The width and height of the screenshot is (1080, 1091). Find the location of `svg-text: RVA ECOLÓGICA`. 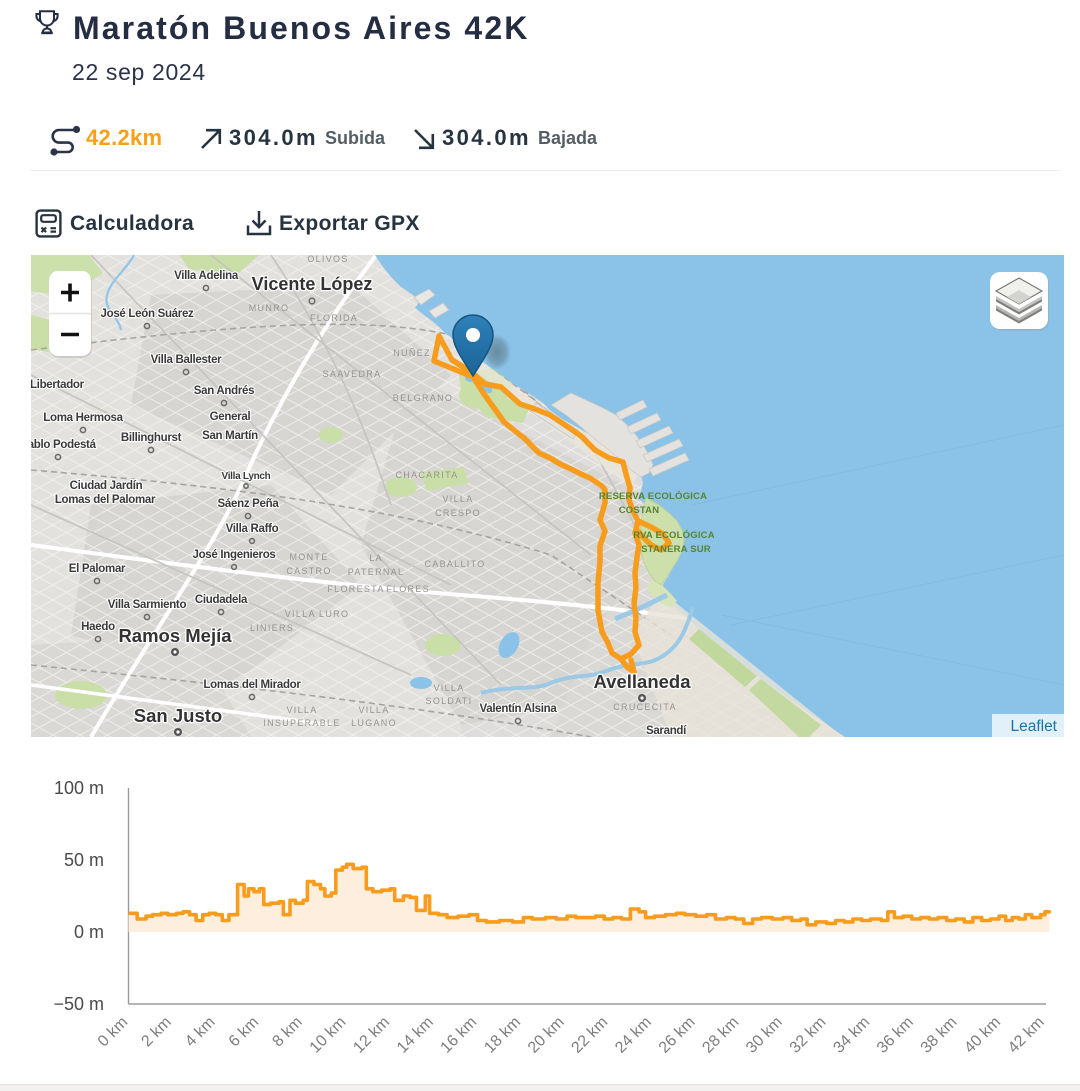

svg-text: RVA ECOLÓGICA is located at coordinates (674, 535).